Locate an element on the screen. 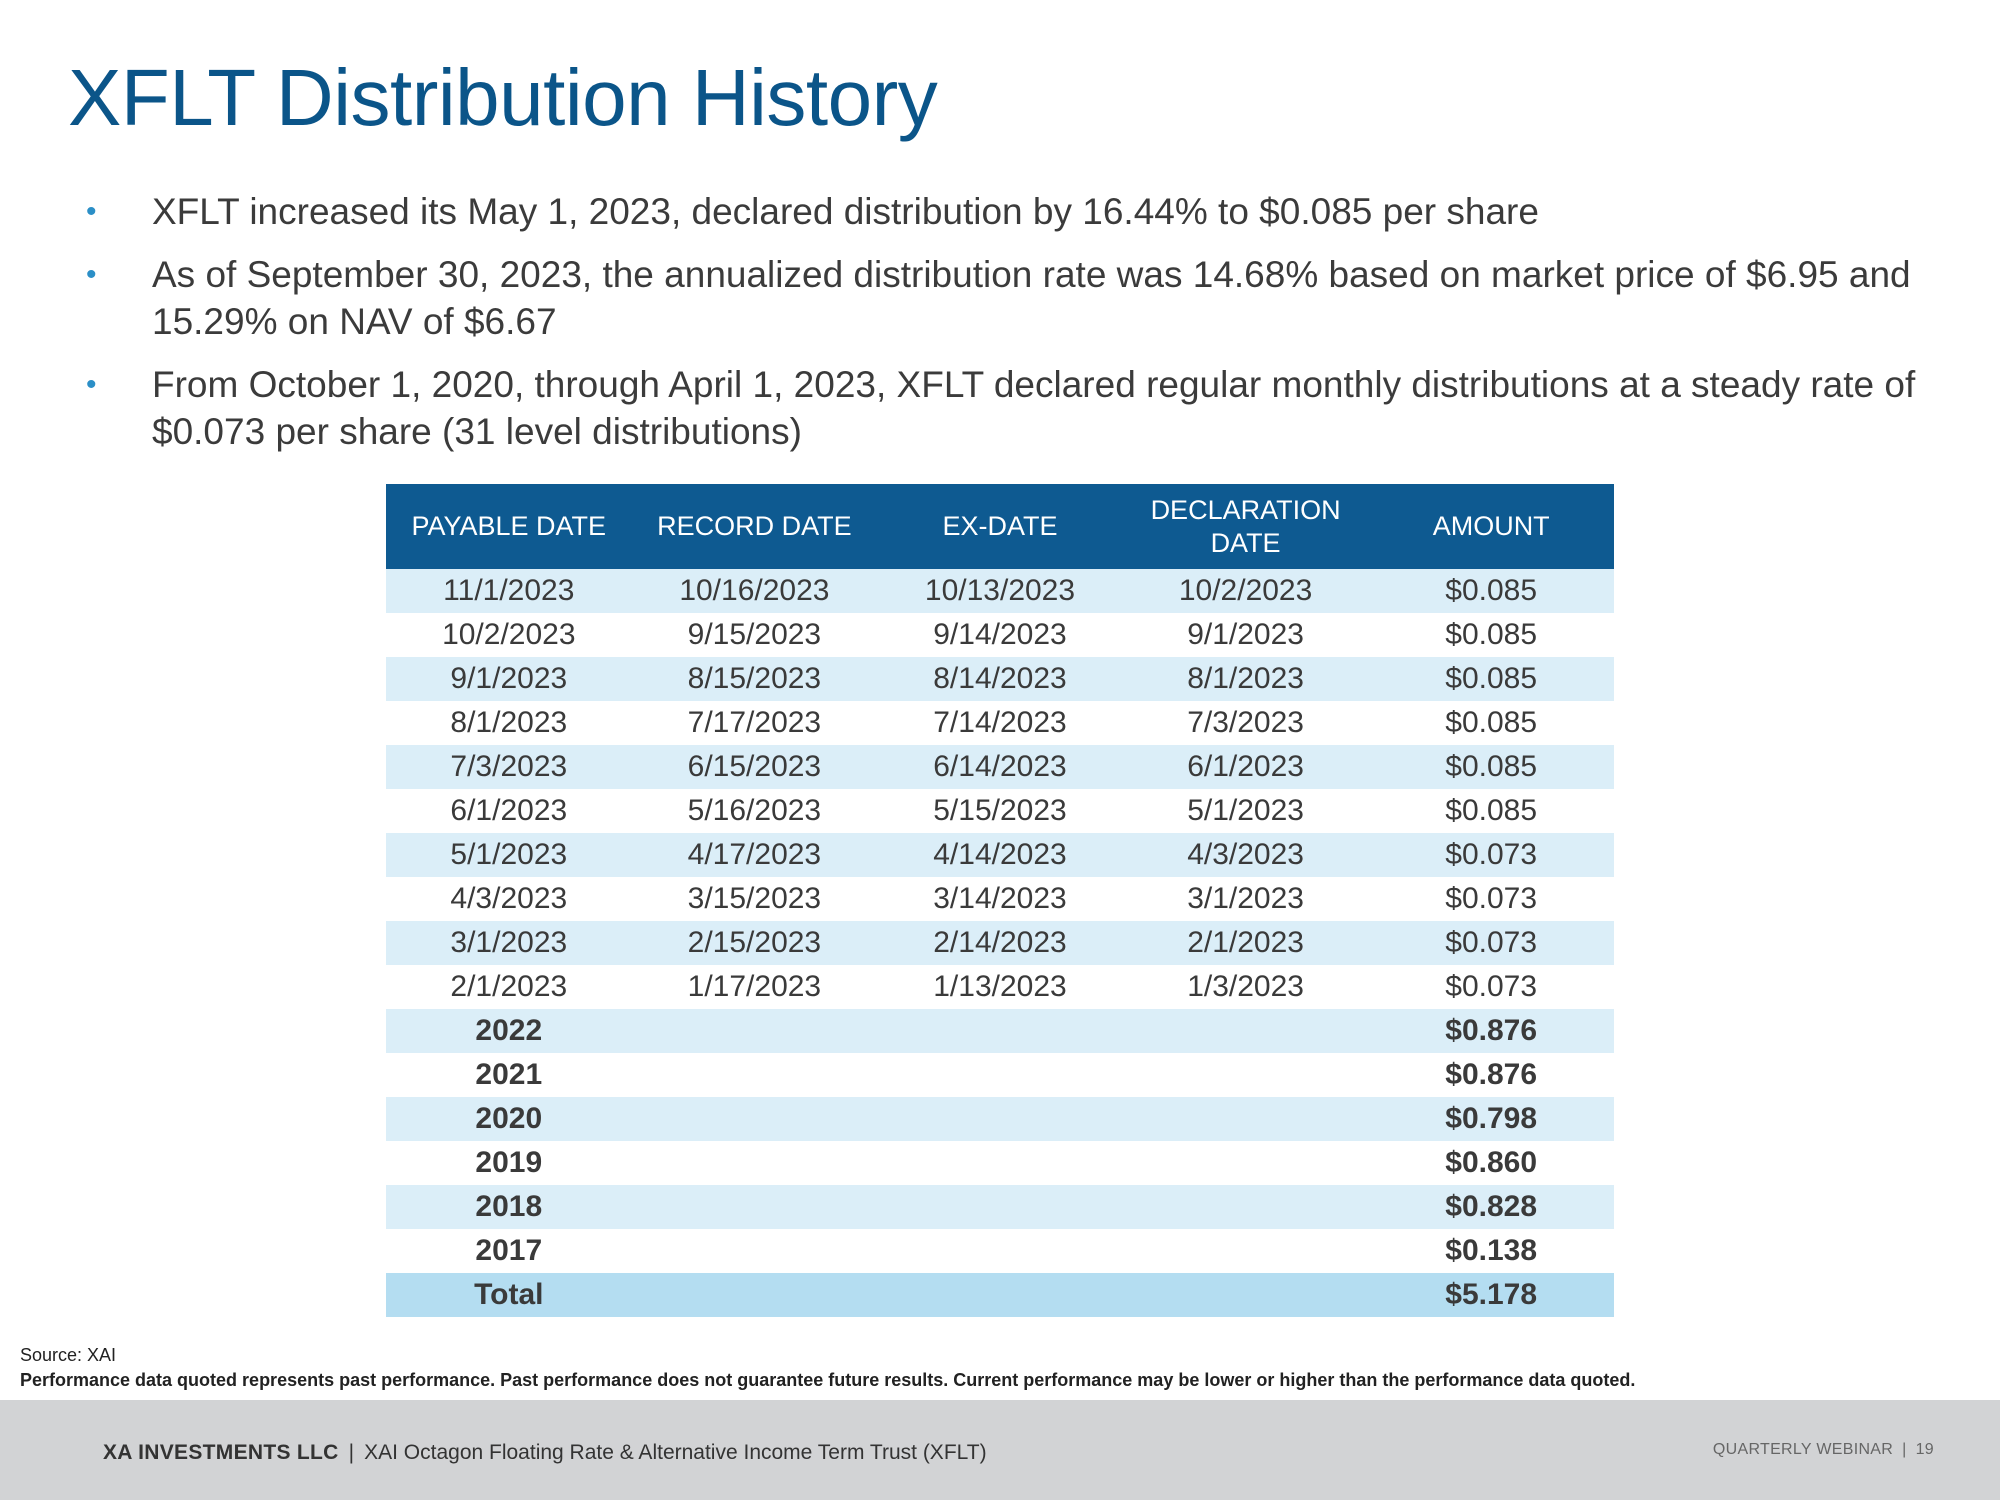 The height and width of the screenshot is (1500, 2000). payable-date-cell: 6/1/2023 is located at coordinates (509, 811).